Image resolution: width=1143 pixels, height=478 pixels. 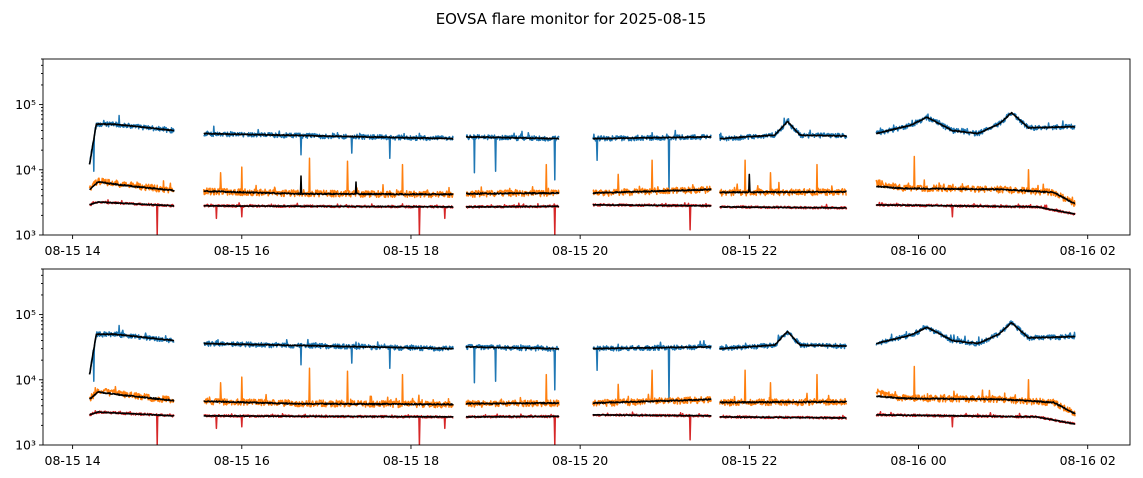 I want to click on figure-title: EOVSA flare monitor for 2025-08-15, so click(x=571, y=19).